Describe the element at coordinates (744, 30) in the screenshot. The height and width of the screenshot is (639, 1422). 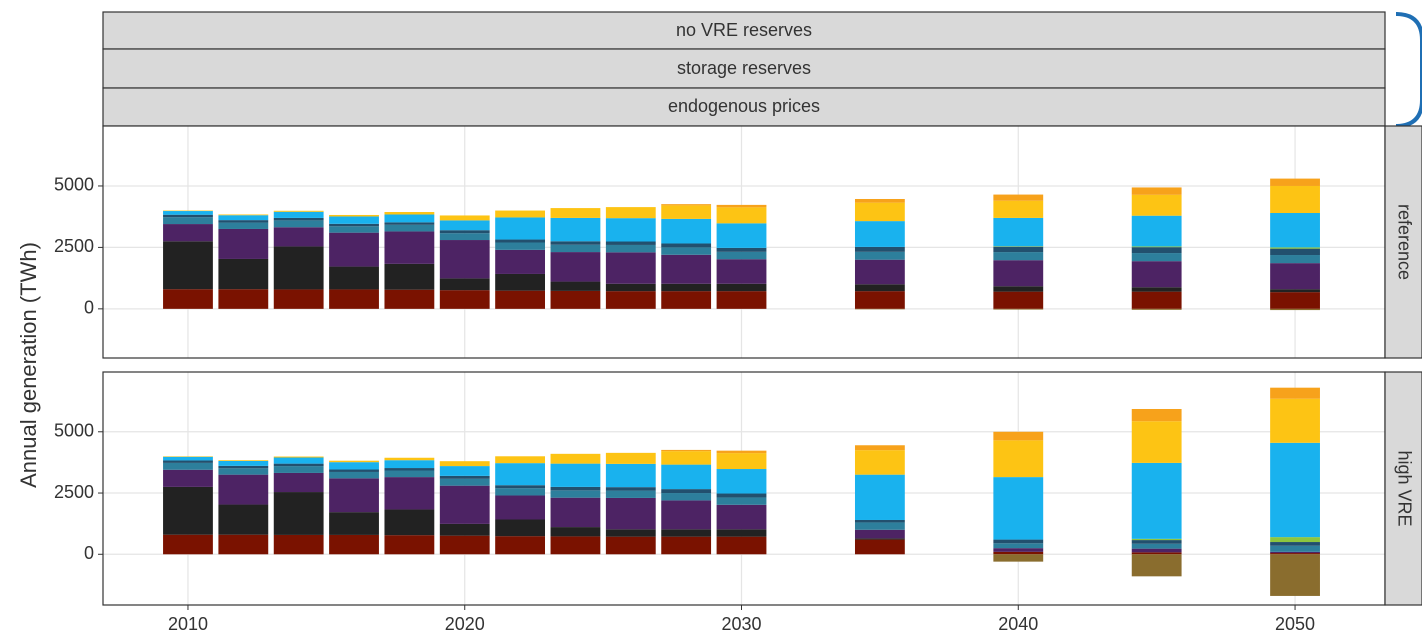
I see `strip-label: no VRE reserves` at that location.